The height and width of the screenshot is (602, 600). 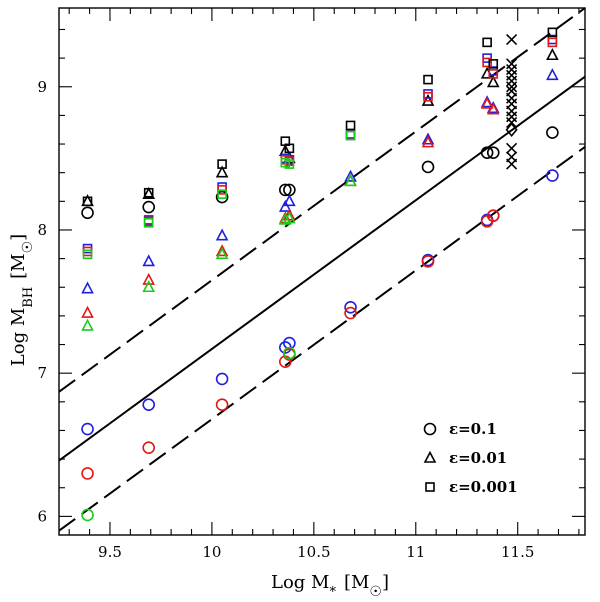 I want to click on x-tick-label: 11, so click(x=415, y=552).